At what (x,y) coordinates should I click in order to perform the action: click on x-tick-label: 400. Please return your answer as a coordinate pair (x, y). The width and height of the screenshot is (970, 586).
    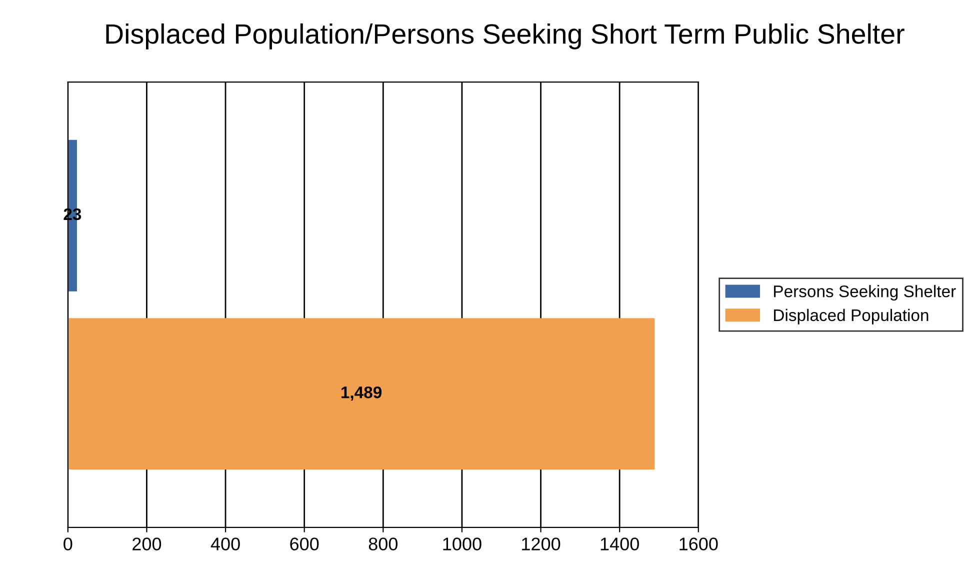
    Looking at the image, I should click on (225, 544).